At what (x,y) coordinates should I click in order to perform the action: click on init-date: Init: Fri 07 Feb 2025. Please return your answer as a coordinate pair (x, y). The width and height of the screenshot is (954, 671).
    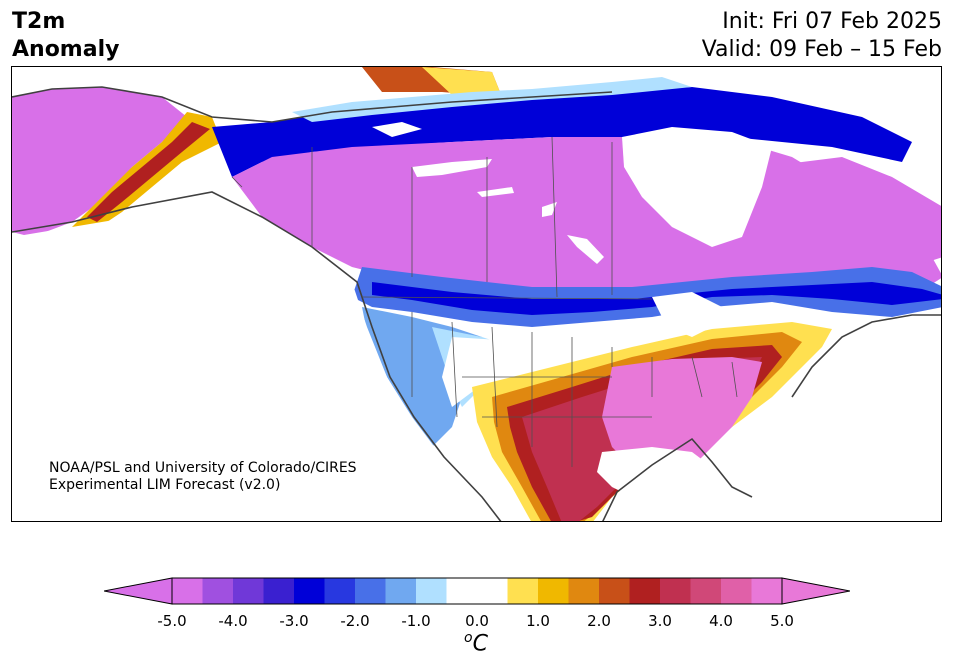
    Looking at the image, I should click on (832, 21).